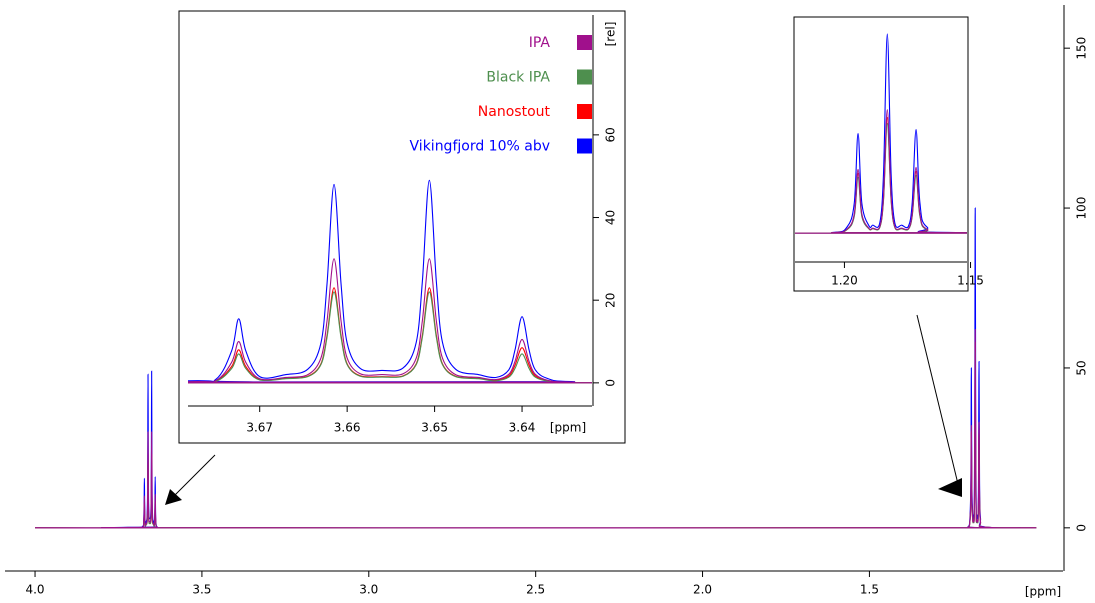 The width and height of the screenshot is (1095, 603). Describe the element at coordinates (611, 217) in the screenshot. I see `y-tick-label: 40` at that location.